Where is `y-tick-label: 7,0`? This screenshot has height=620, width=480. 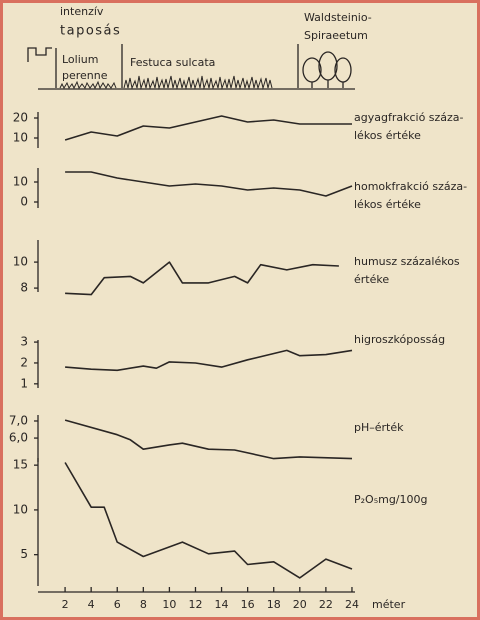
y-tick-label: 7,0 is located at coordinates (18, 420).